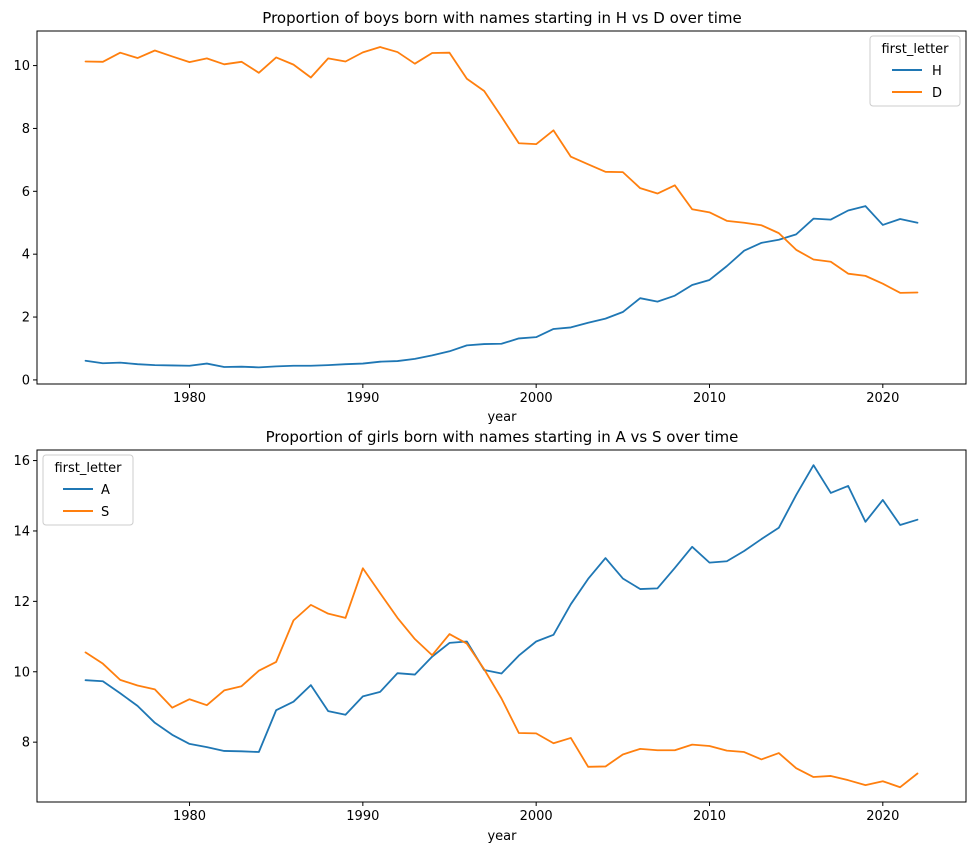 This screenshot has height=857, width=977. What do you see at coordinates (937, 71) in the screenshot?
I see `legend-label-h: H` at bounding box center [937, 71].